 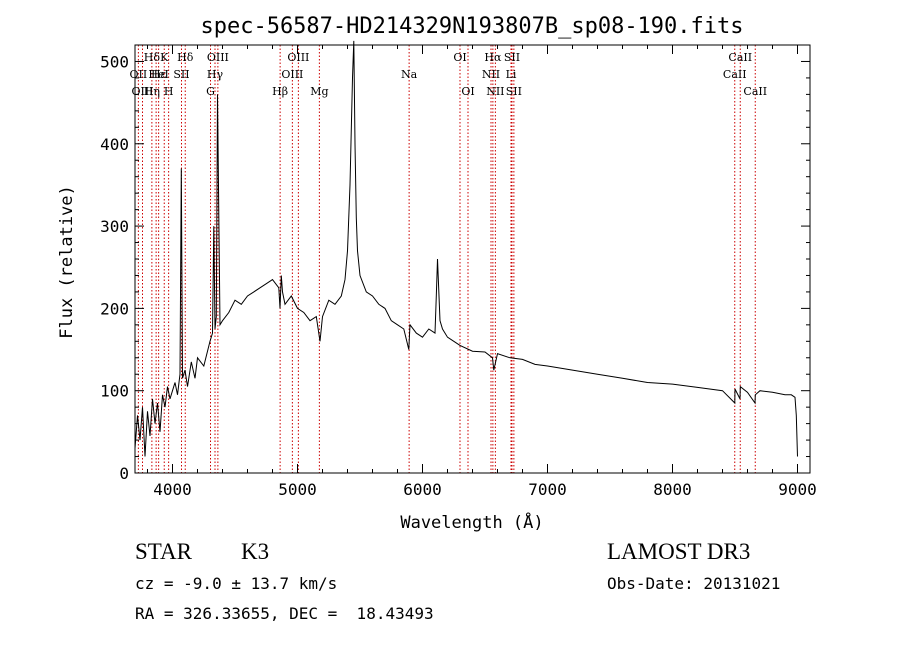 I want to click on y-tick-label: 0, so click(x=124, y=473).